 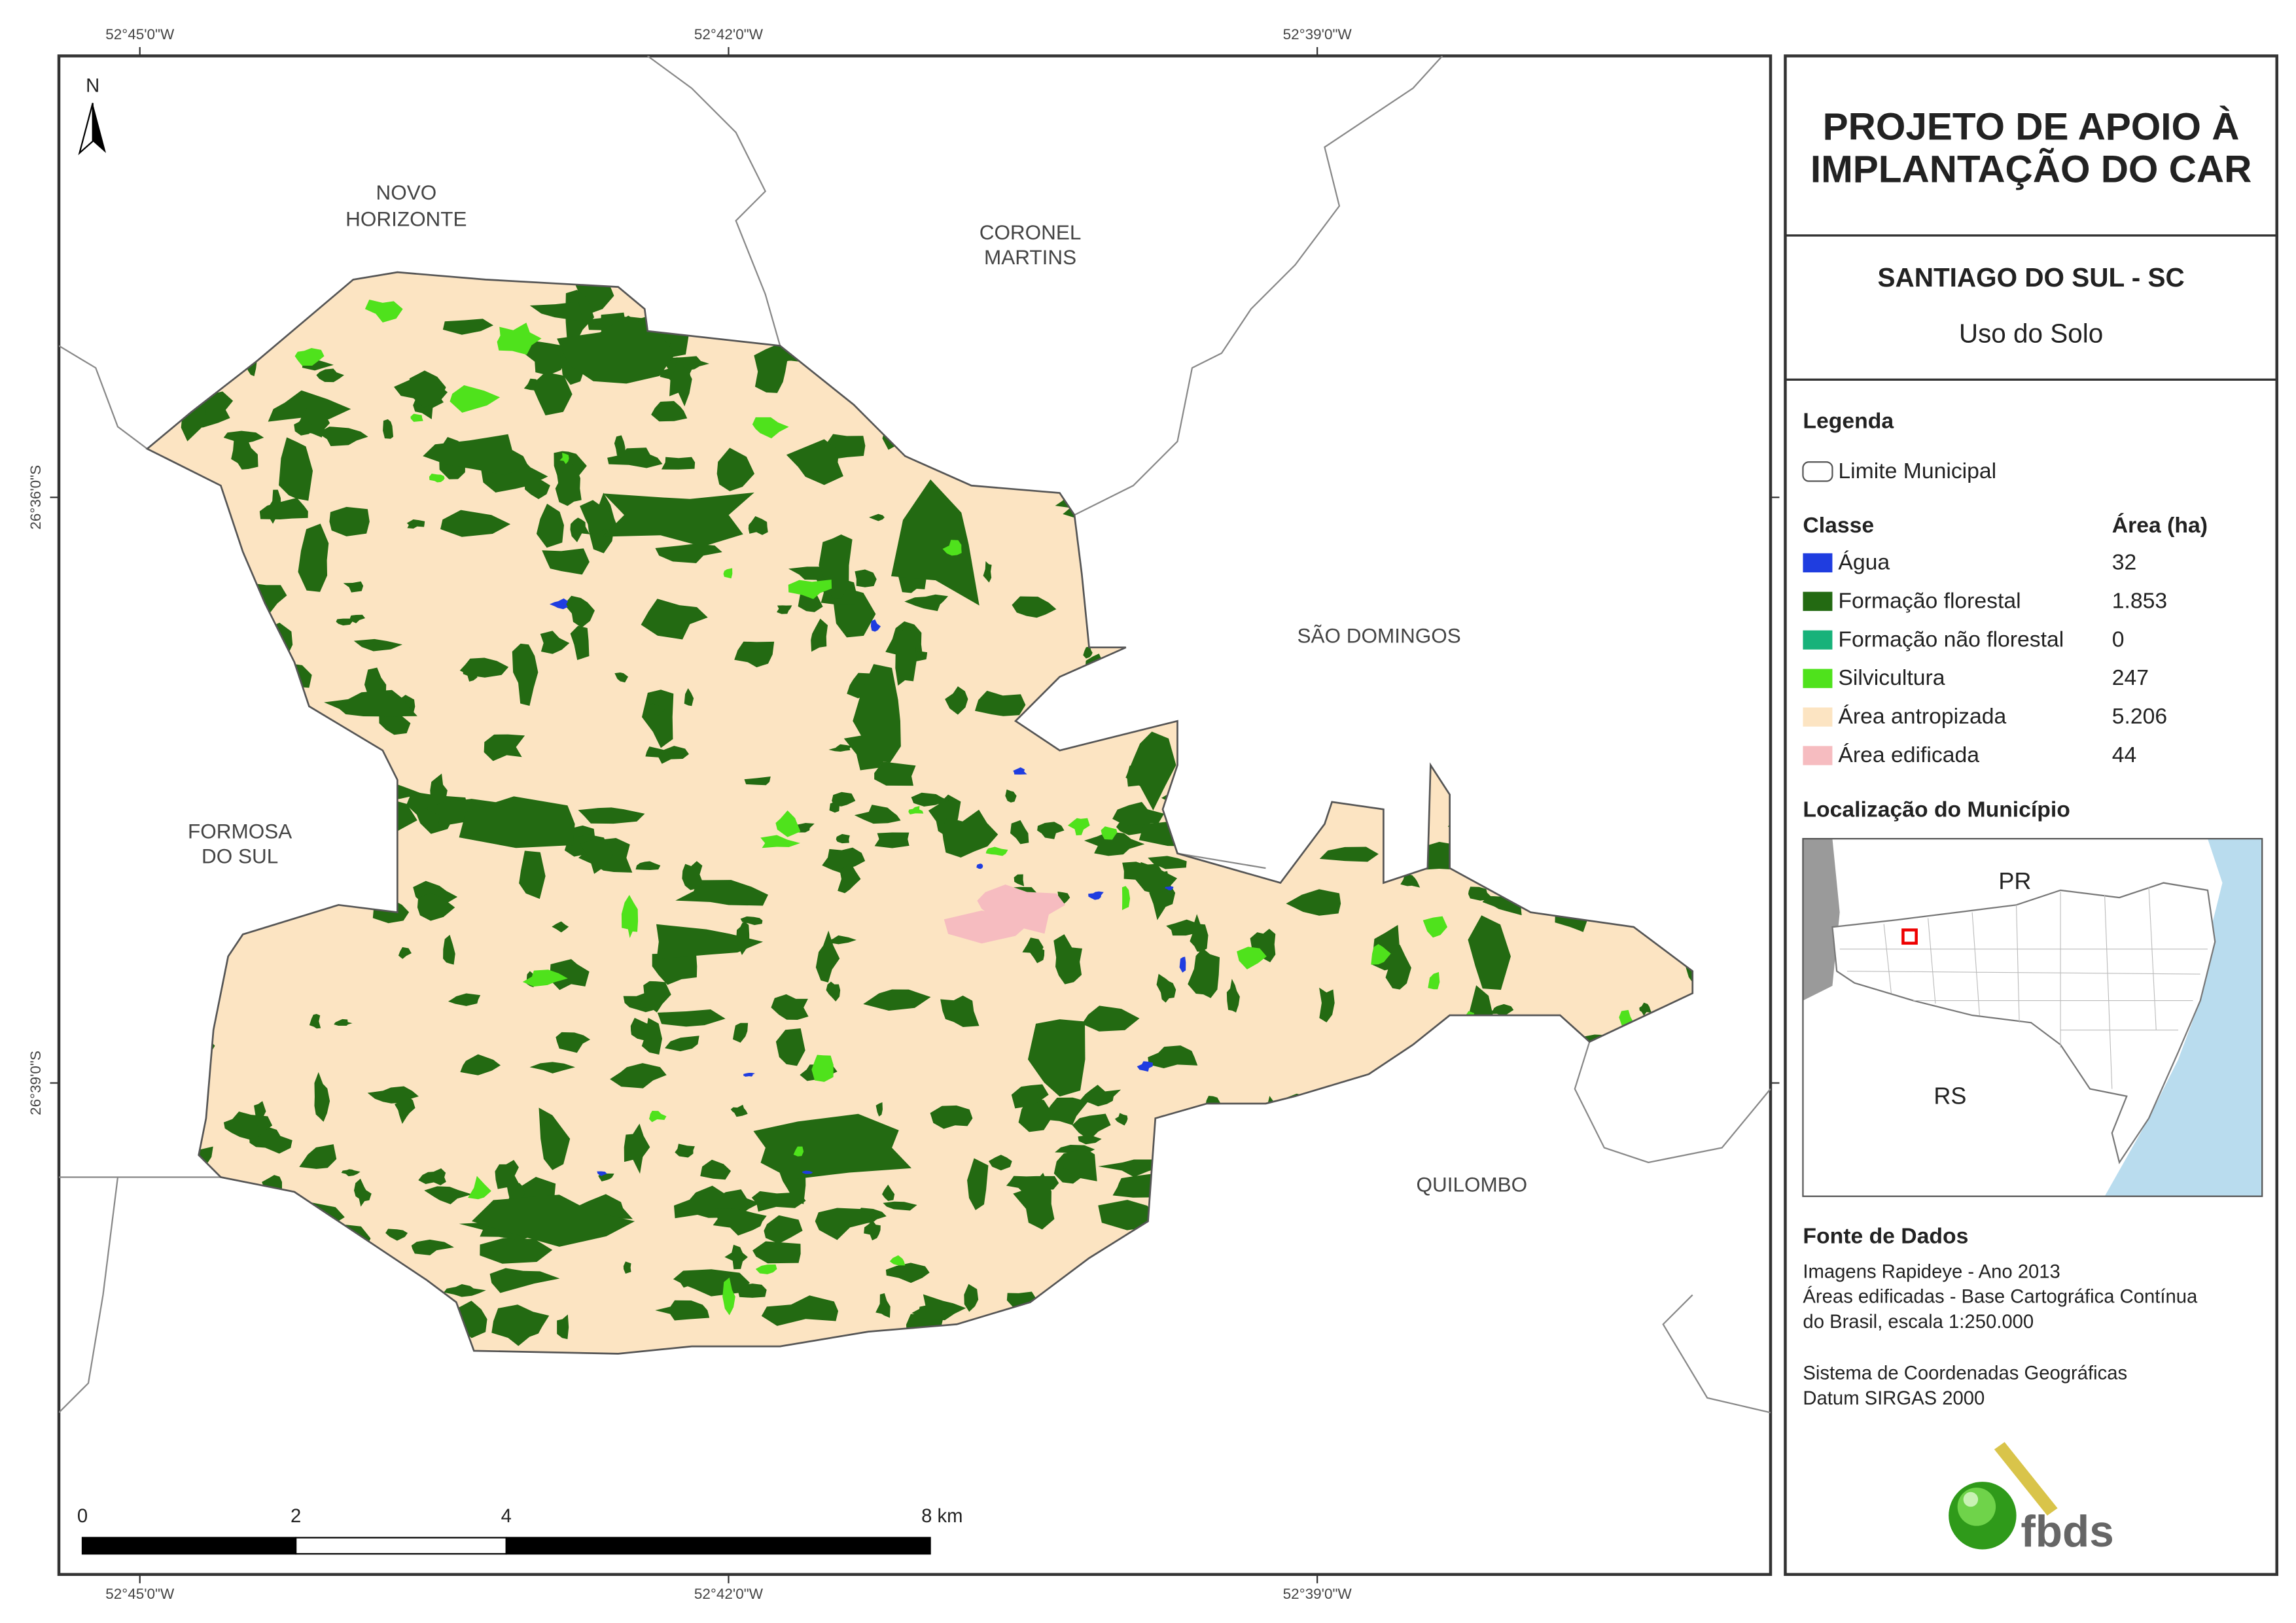 What do you see at coordinates (1849, 421) in the screenshot?
I see `legend-title: Legenda` at bounding box center [1849, 421].